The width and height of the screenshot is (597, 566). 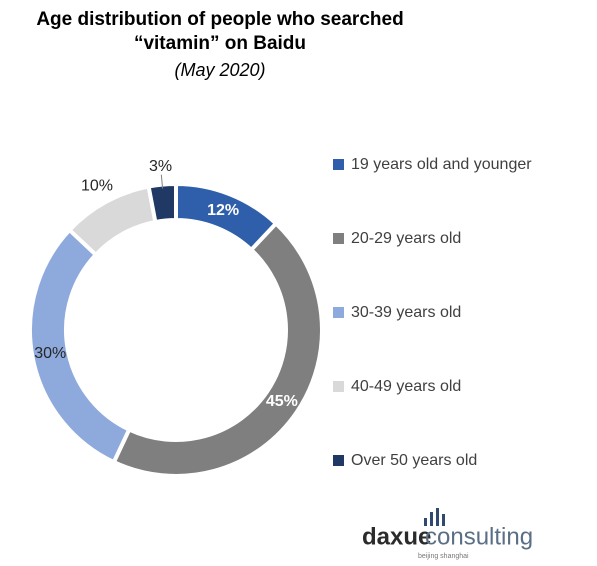 I want to click on leader-line, so click(x=162, y=181).